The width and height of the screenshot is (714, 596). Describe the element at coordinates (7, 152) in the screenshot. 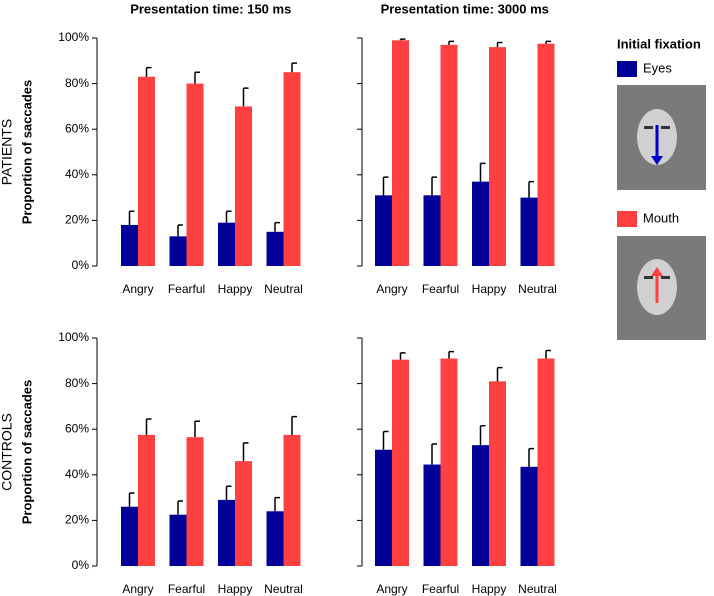

I see `row-label: PATIENTS` at that location.